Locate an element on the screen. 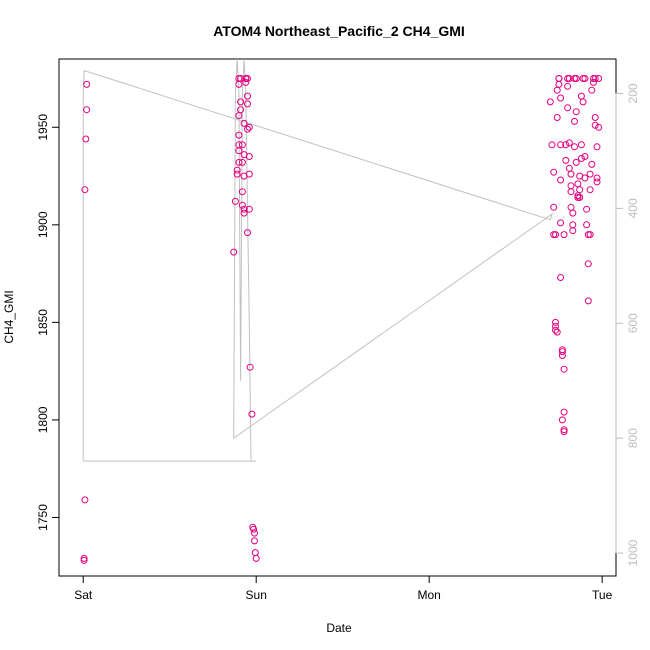 The image size is (650, 650). right-tick-label: 600 is located at coordinates (633, 323).